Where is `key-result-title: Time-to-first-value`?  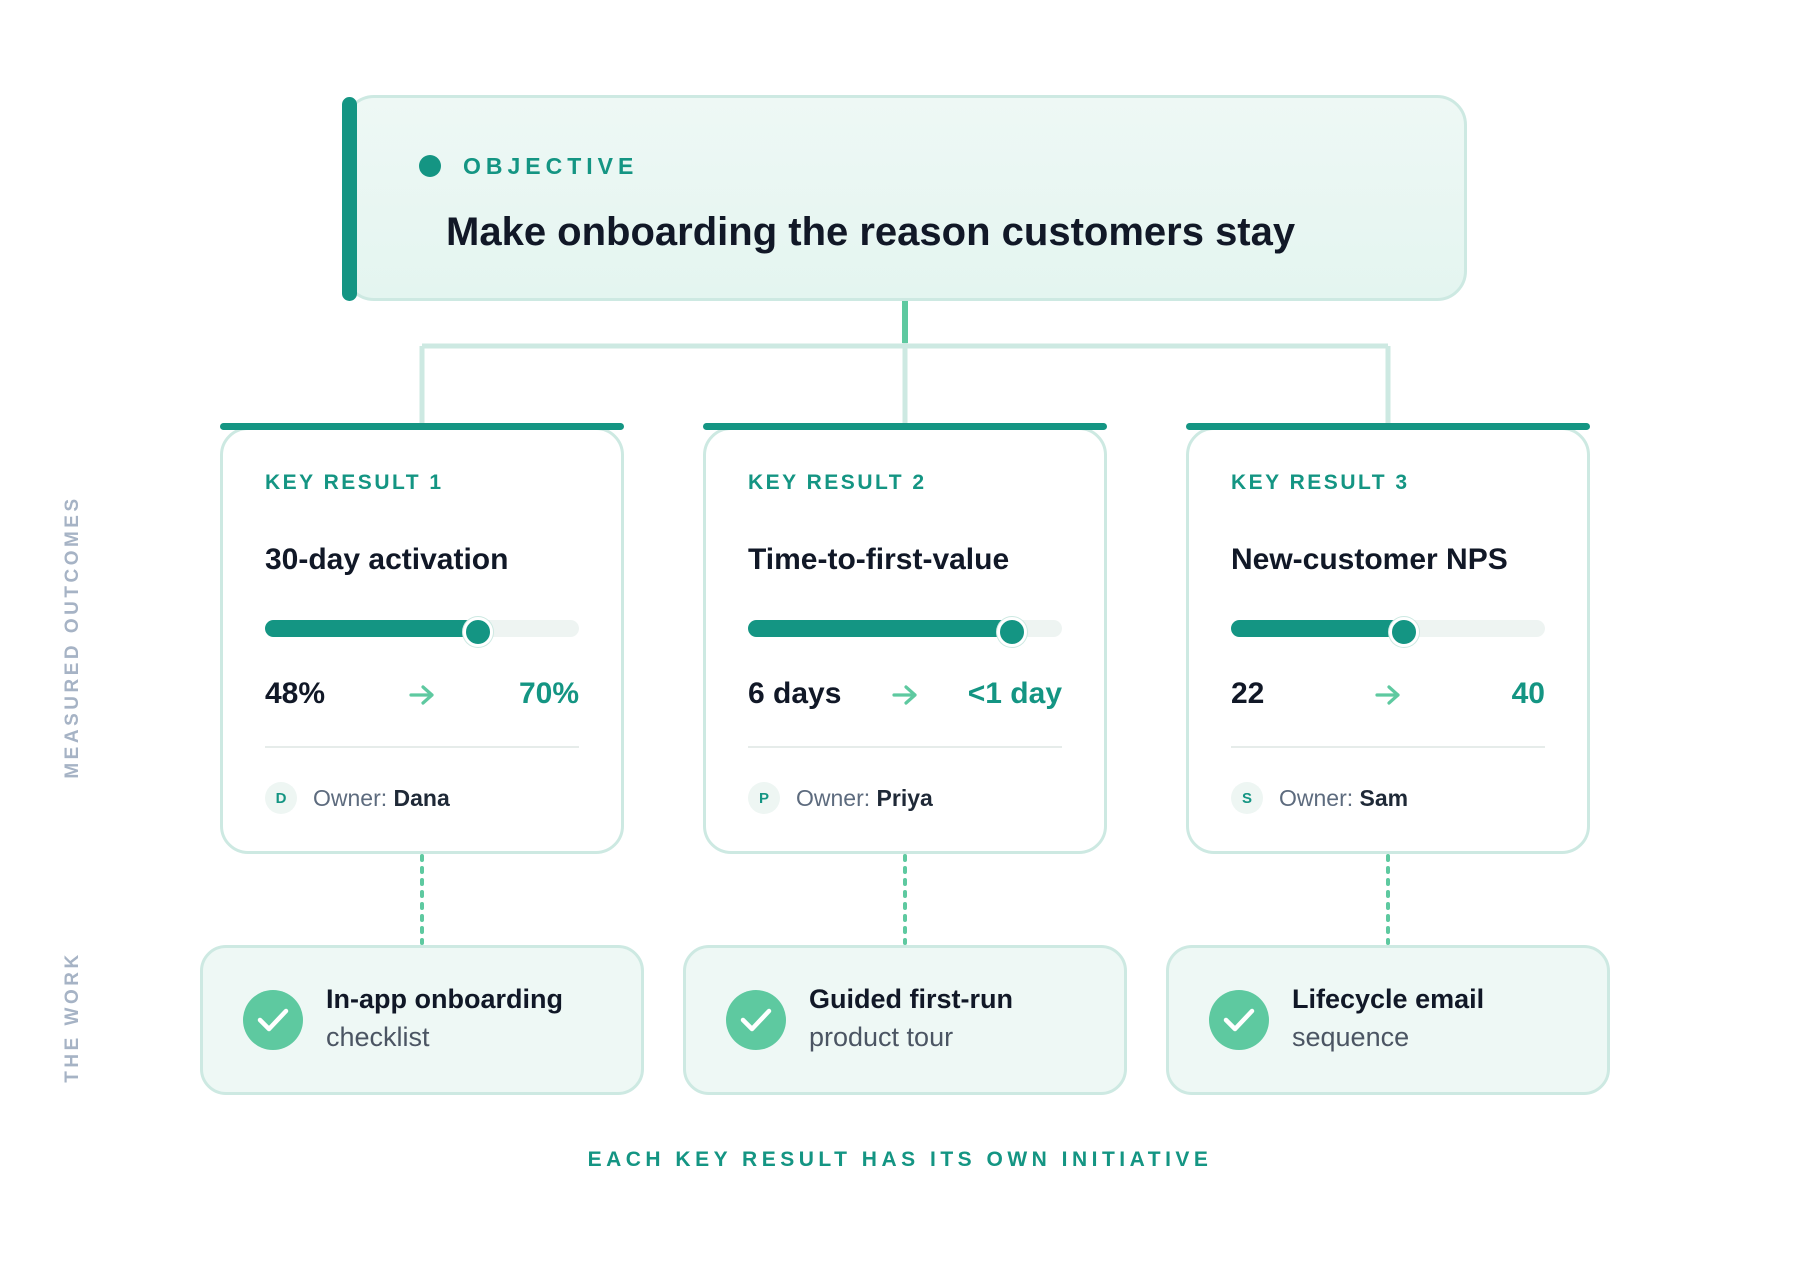 key-result-title: Time-to-first-value is located at coordinates (879, 559).